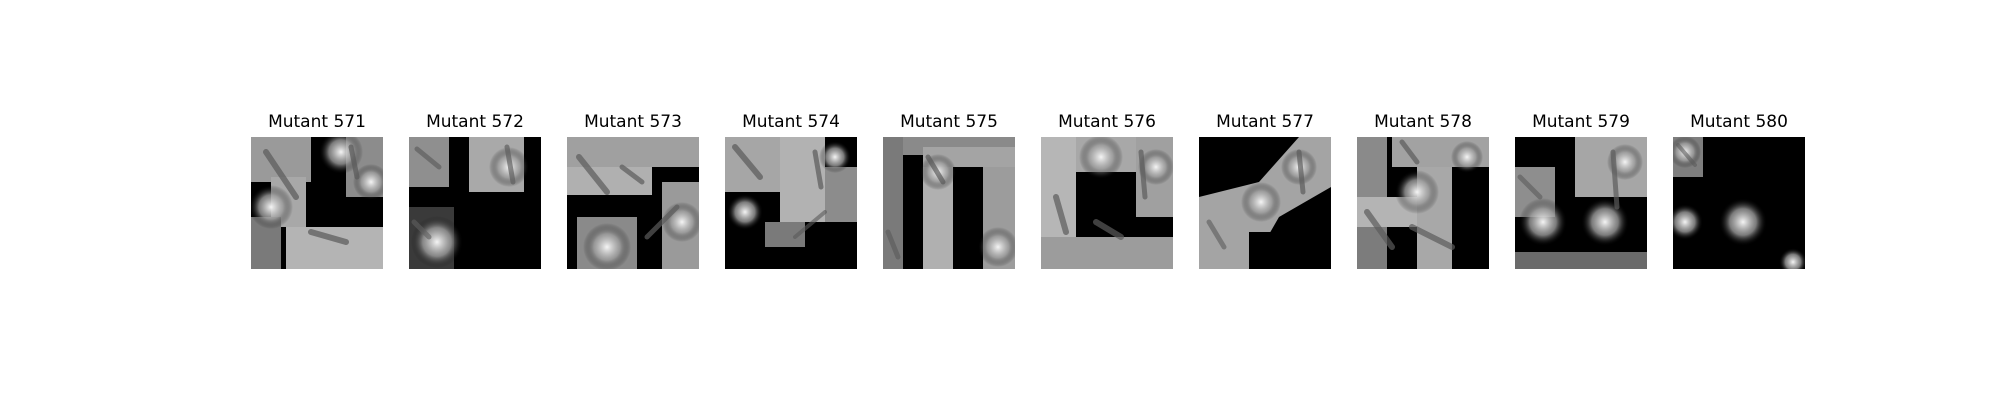 The height and width of the screenshot is (400, 2000). I want to click on mutant-panel-579: Mutant 579, so click(1581, 191).